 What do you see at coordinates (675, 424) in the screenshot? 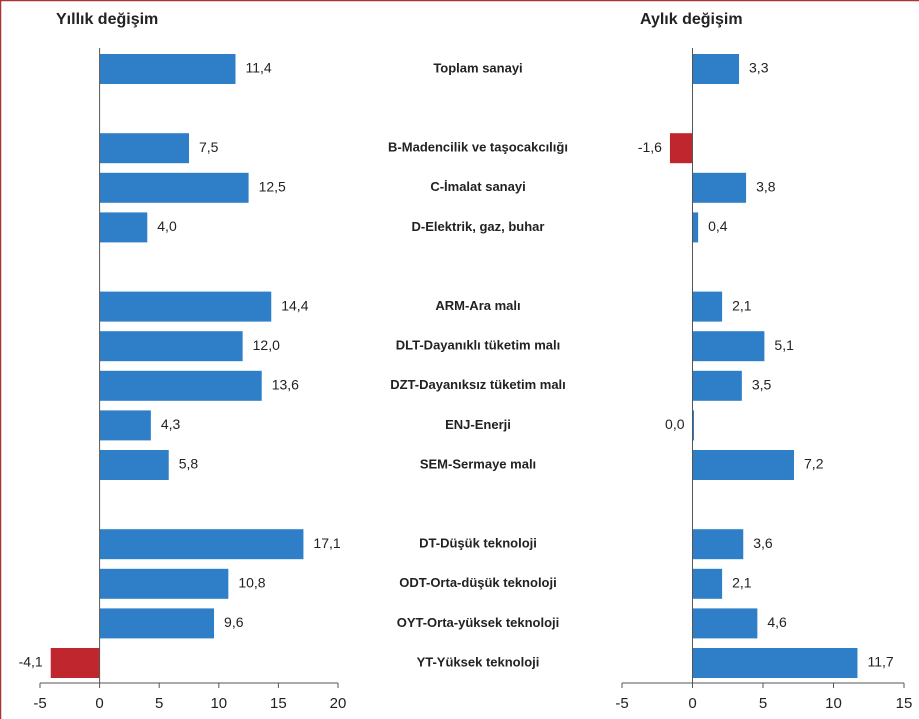
I see `value-label: 0,0` at bounding box center [675, 424].